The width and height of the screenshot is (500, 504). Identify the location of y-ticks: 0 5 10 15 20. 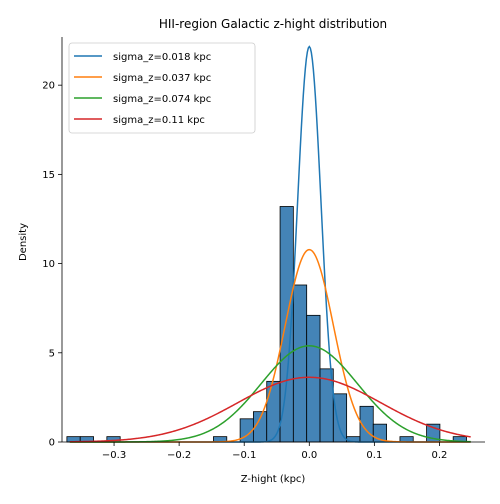
(52, 265).